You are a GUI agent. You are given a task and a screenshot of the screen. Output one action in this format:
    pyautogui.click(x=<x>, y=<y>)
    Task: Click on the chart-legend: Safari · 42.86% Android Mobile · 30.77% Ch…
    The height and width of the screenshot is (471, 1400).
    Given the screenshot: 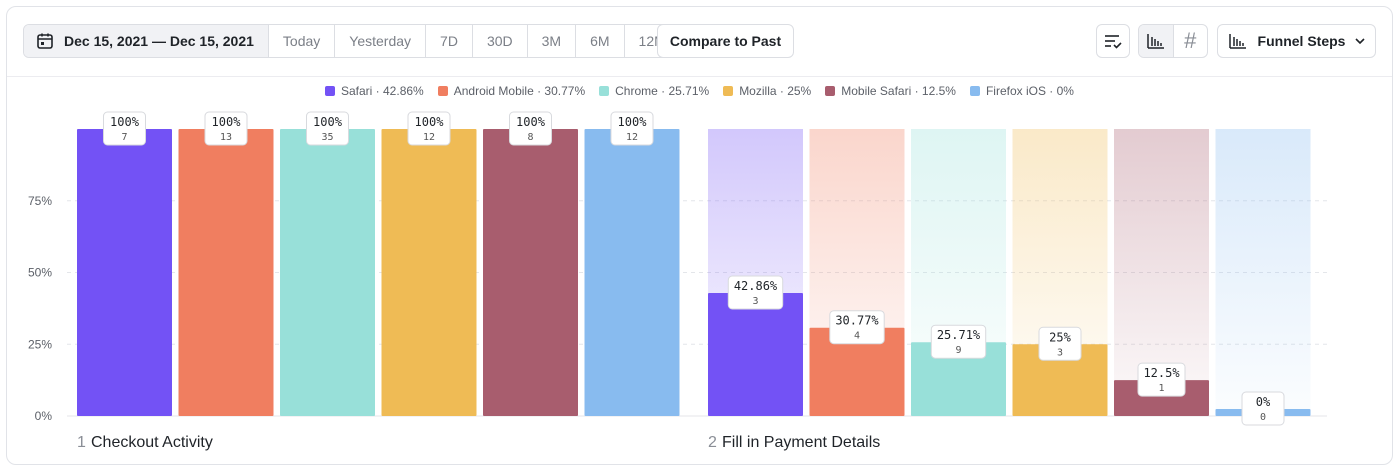 What is the action you would take?
    pyautogui.click(x=699, y=91)
    